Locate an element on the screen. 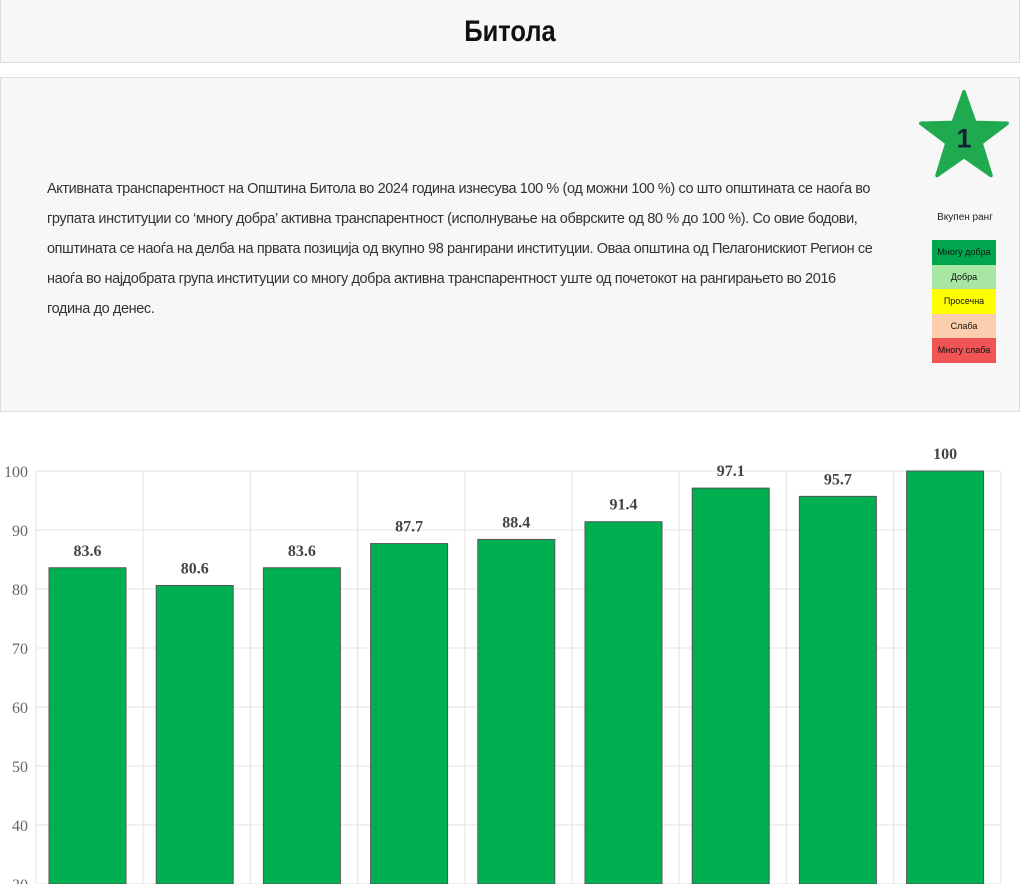  y-tick-label: 80 is located at coordinates (20, 590).